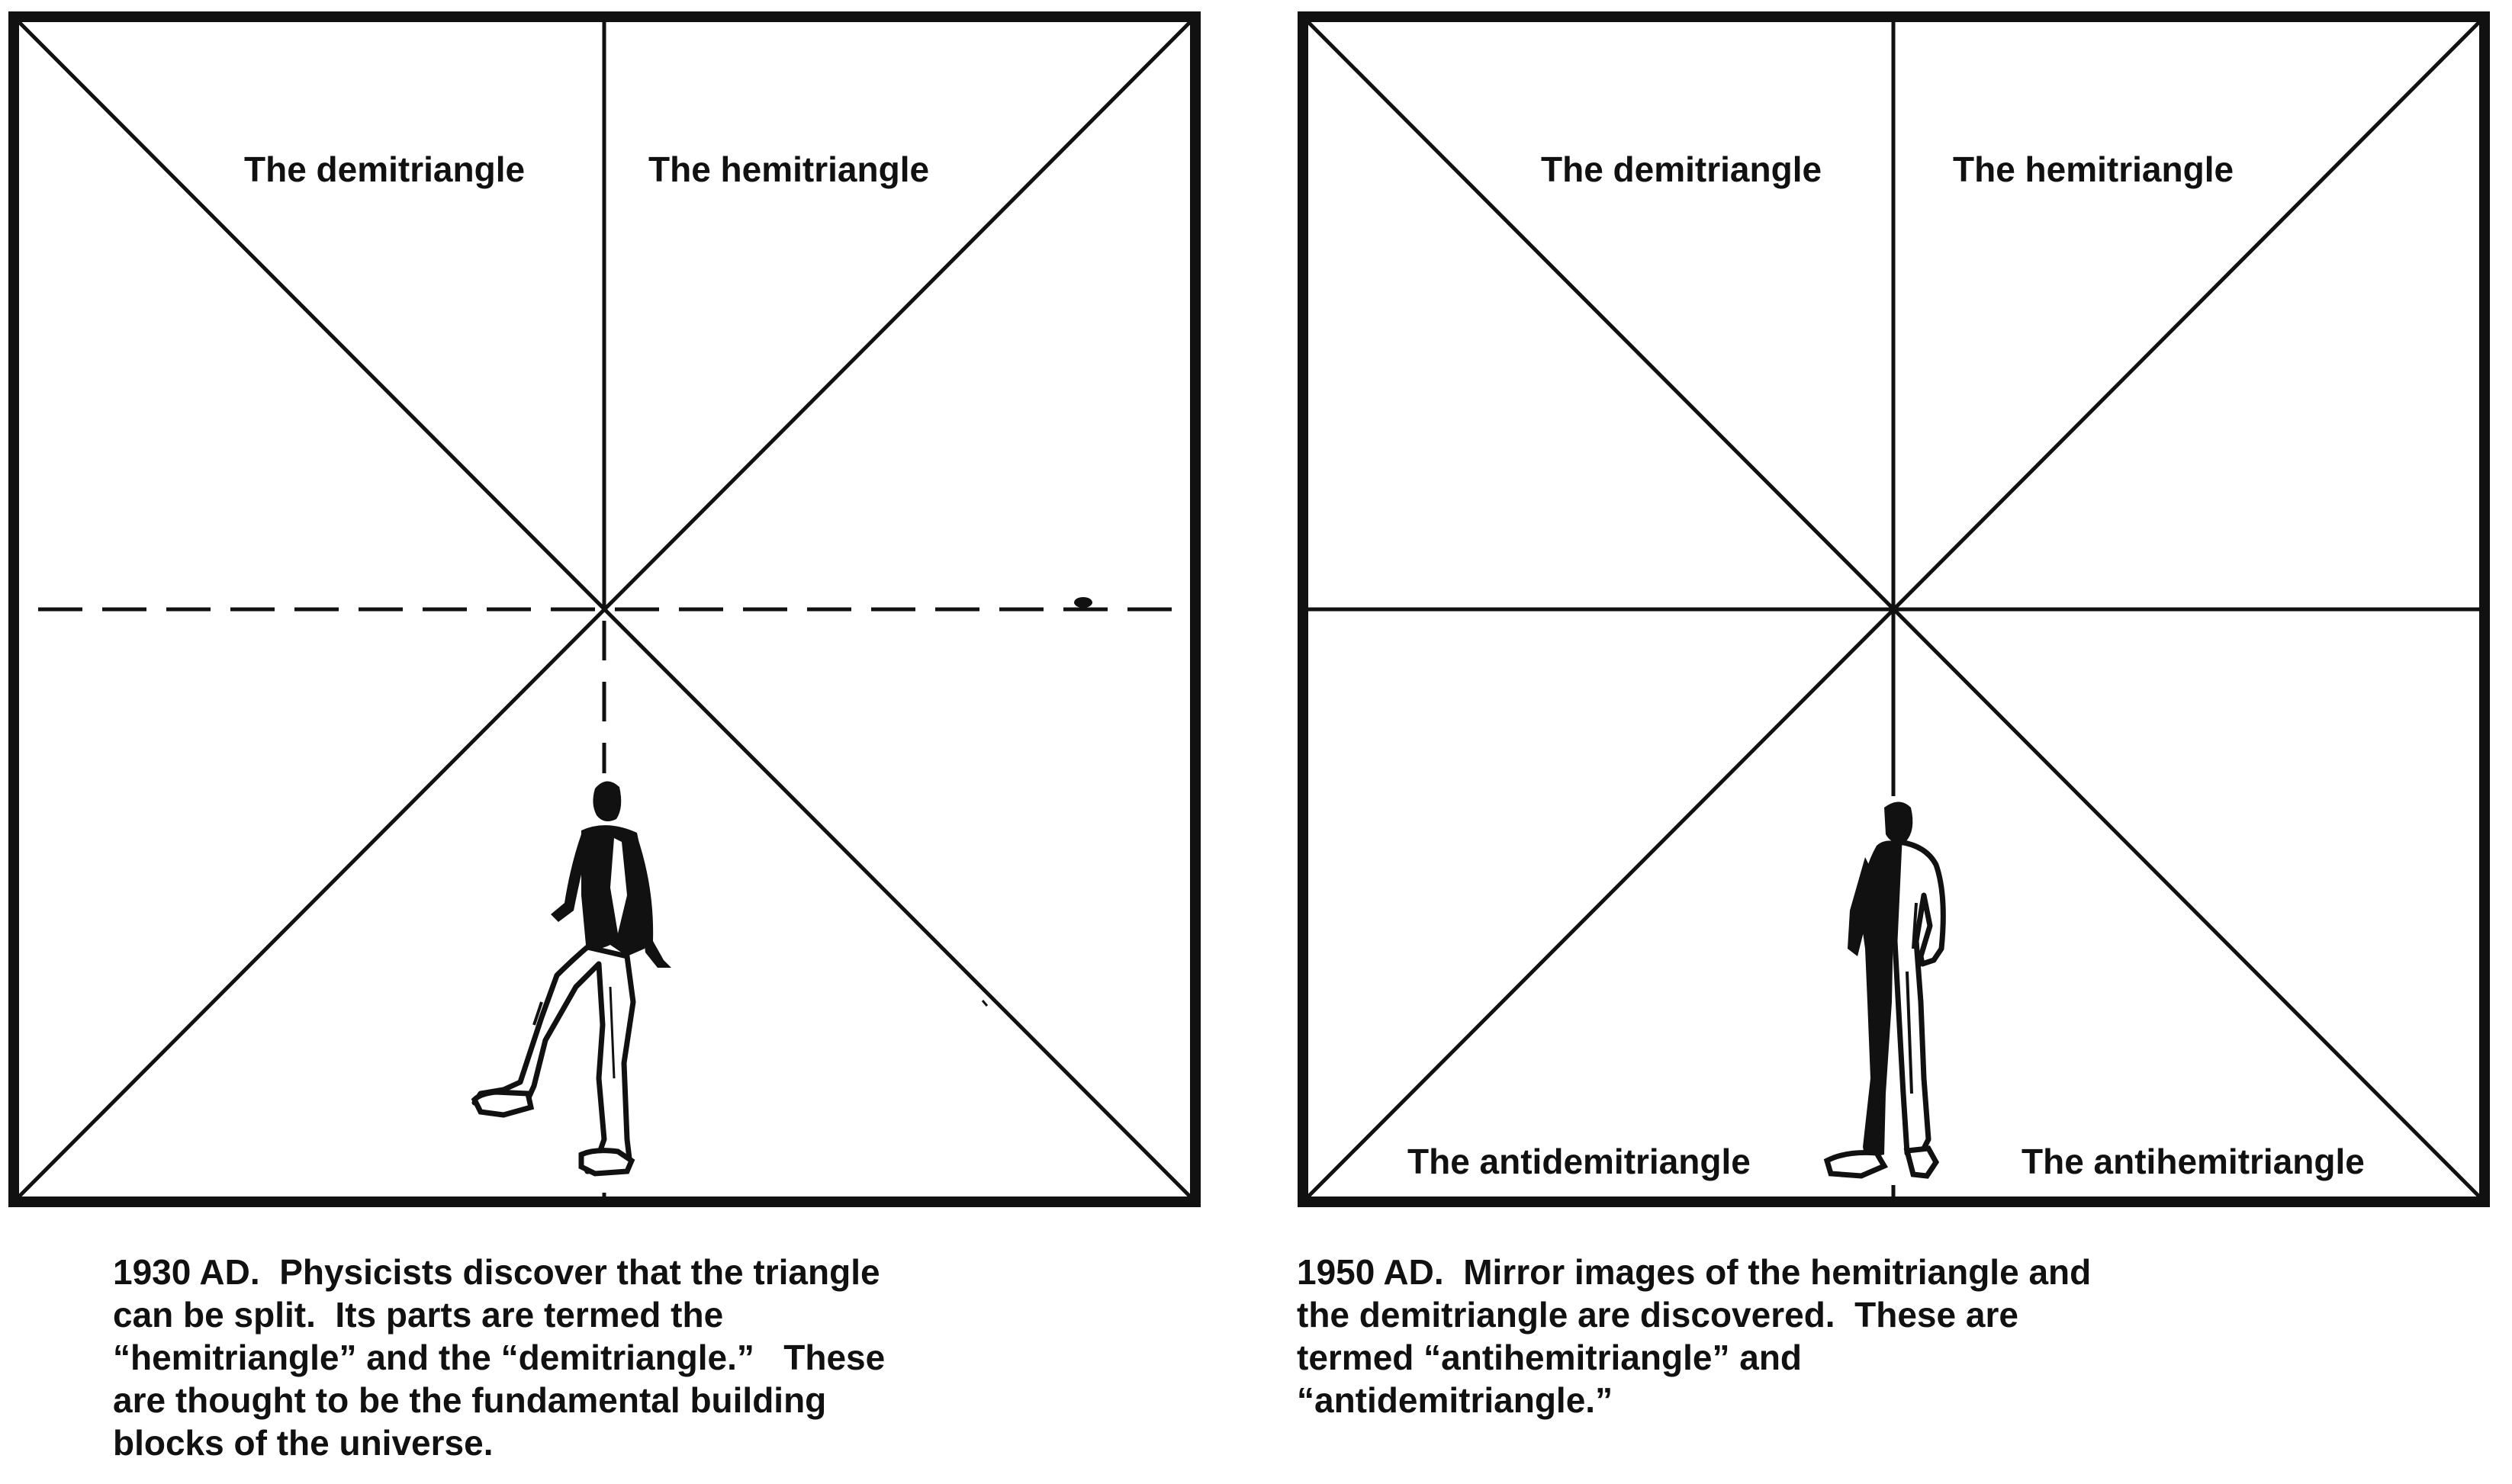  I want to click on ink-mark, so click(985, 1004).